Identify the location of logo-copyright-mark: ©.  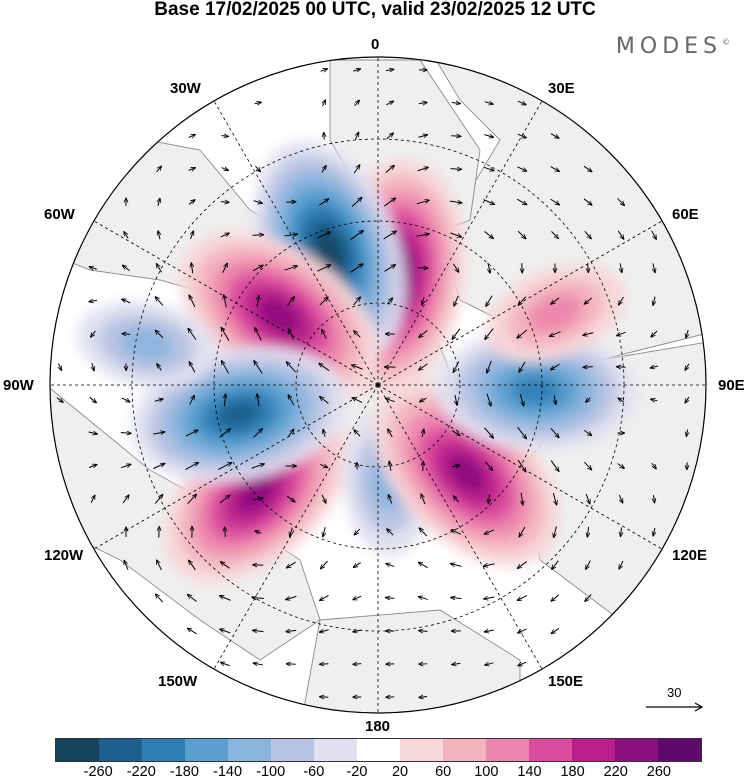
(726, 42).